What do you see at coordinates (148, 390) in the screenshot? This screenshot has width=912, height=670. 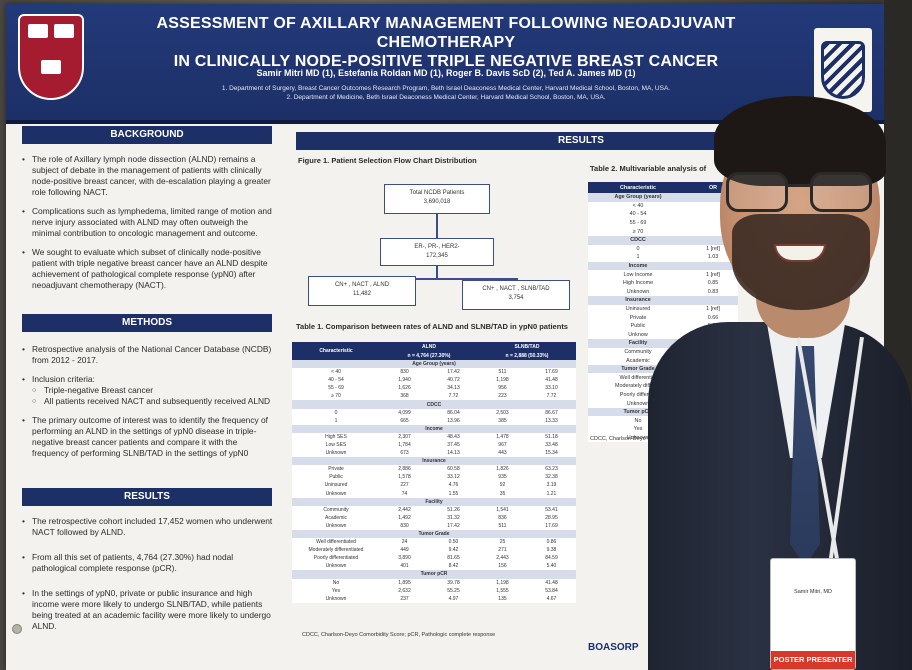 I see `methods-sub-bullet: Triple-negative Breast cancer` at bounding box center [148, 390].